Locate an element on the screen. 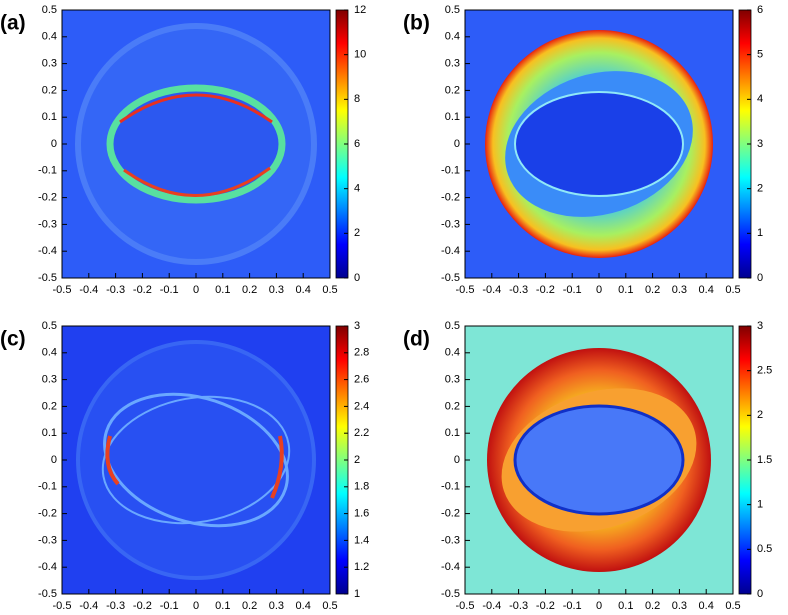 The width and height of the screenshot is (788, 615). field-c is located at coordinates (196, 460).